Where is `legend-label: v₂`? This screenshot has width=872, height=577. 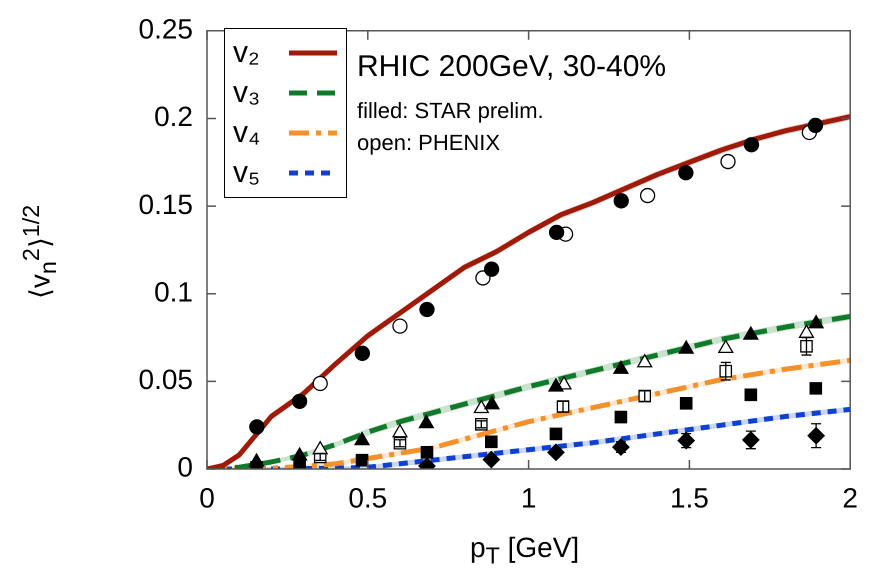
legend-label: v₂ is located at coordinates (247, 53).